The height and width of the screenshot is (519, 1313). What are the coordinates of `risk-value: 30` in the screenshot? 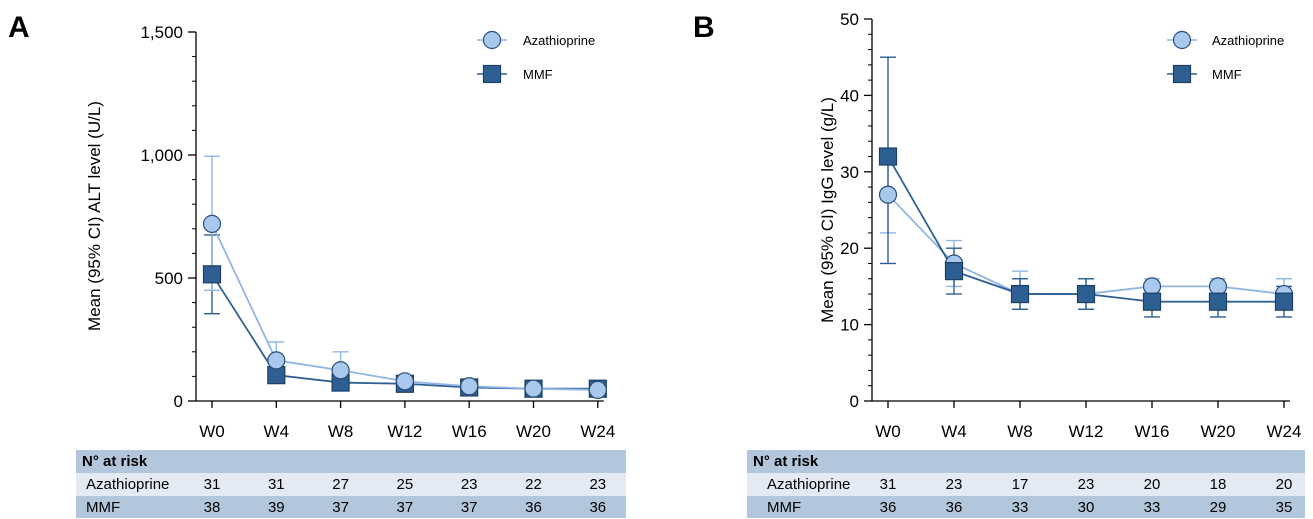 It's located at (1086, 507).